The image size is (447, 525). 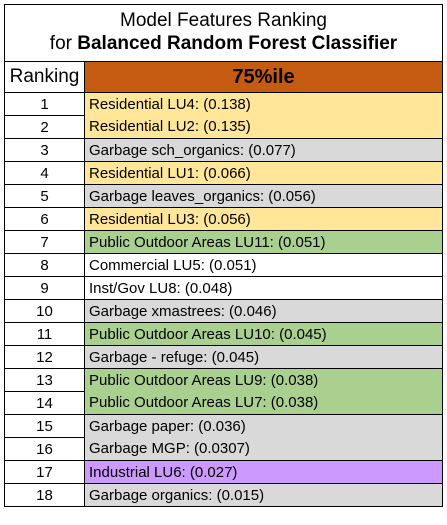 I want to click on table-row: 10 Garbage xmastrees: (0.046), so click(x=223, y=311).